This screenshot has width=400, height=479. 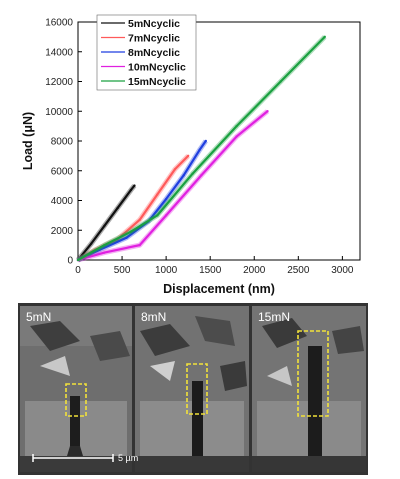 I want to click on x-tick-label: 3000, so click(x=342, y=270).